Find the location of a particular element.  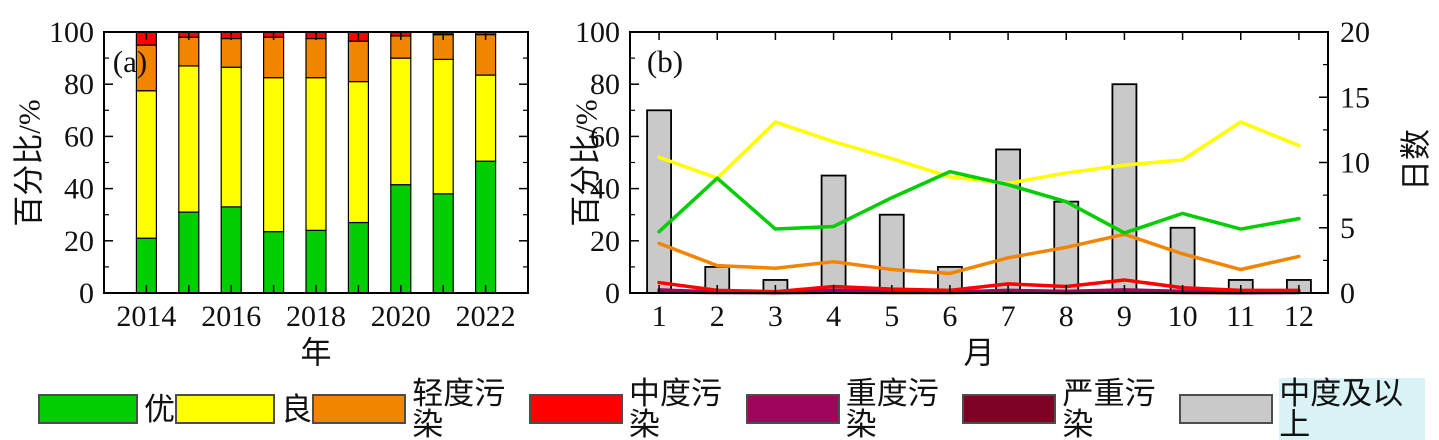

legend-label: 中度及以上 is located at coordinates (1352, 409).